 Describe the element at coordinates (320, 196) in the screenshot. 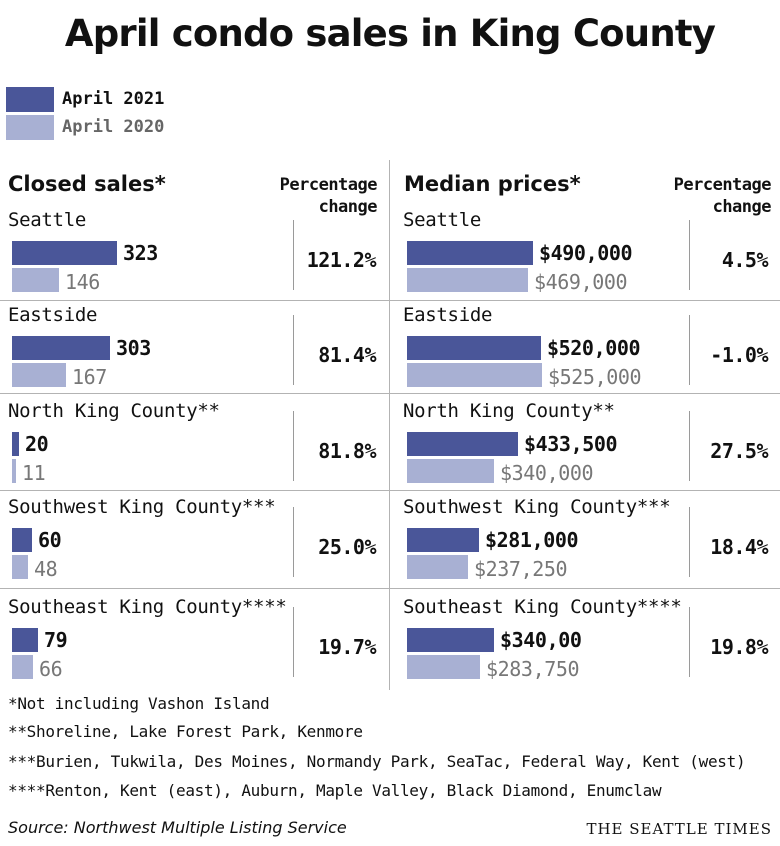

I see `closed-sales-pct-heading: Percentage change` at that location.